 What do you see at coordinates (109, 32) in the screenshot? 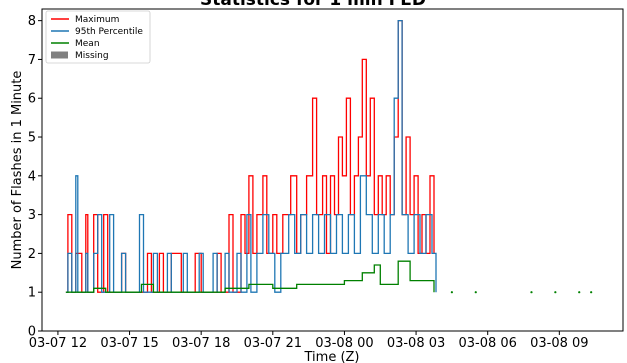
I see `legend-label-95th-percentile: 95th Percentile` at bounding box center [109, 32].